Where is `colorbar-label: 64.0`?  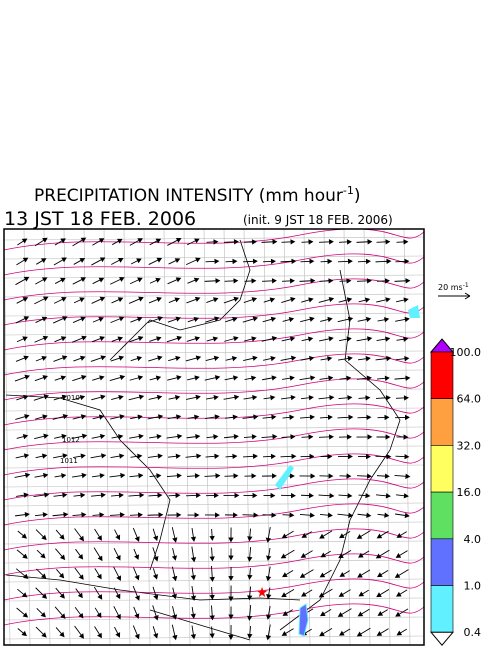 colorbar-label: 64.0 is located at coordinates (469, 399).